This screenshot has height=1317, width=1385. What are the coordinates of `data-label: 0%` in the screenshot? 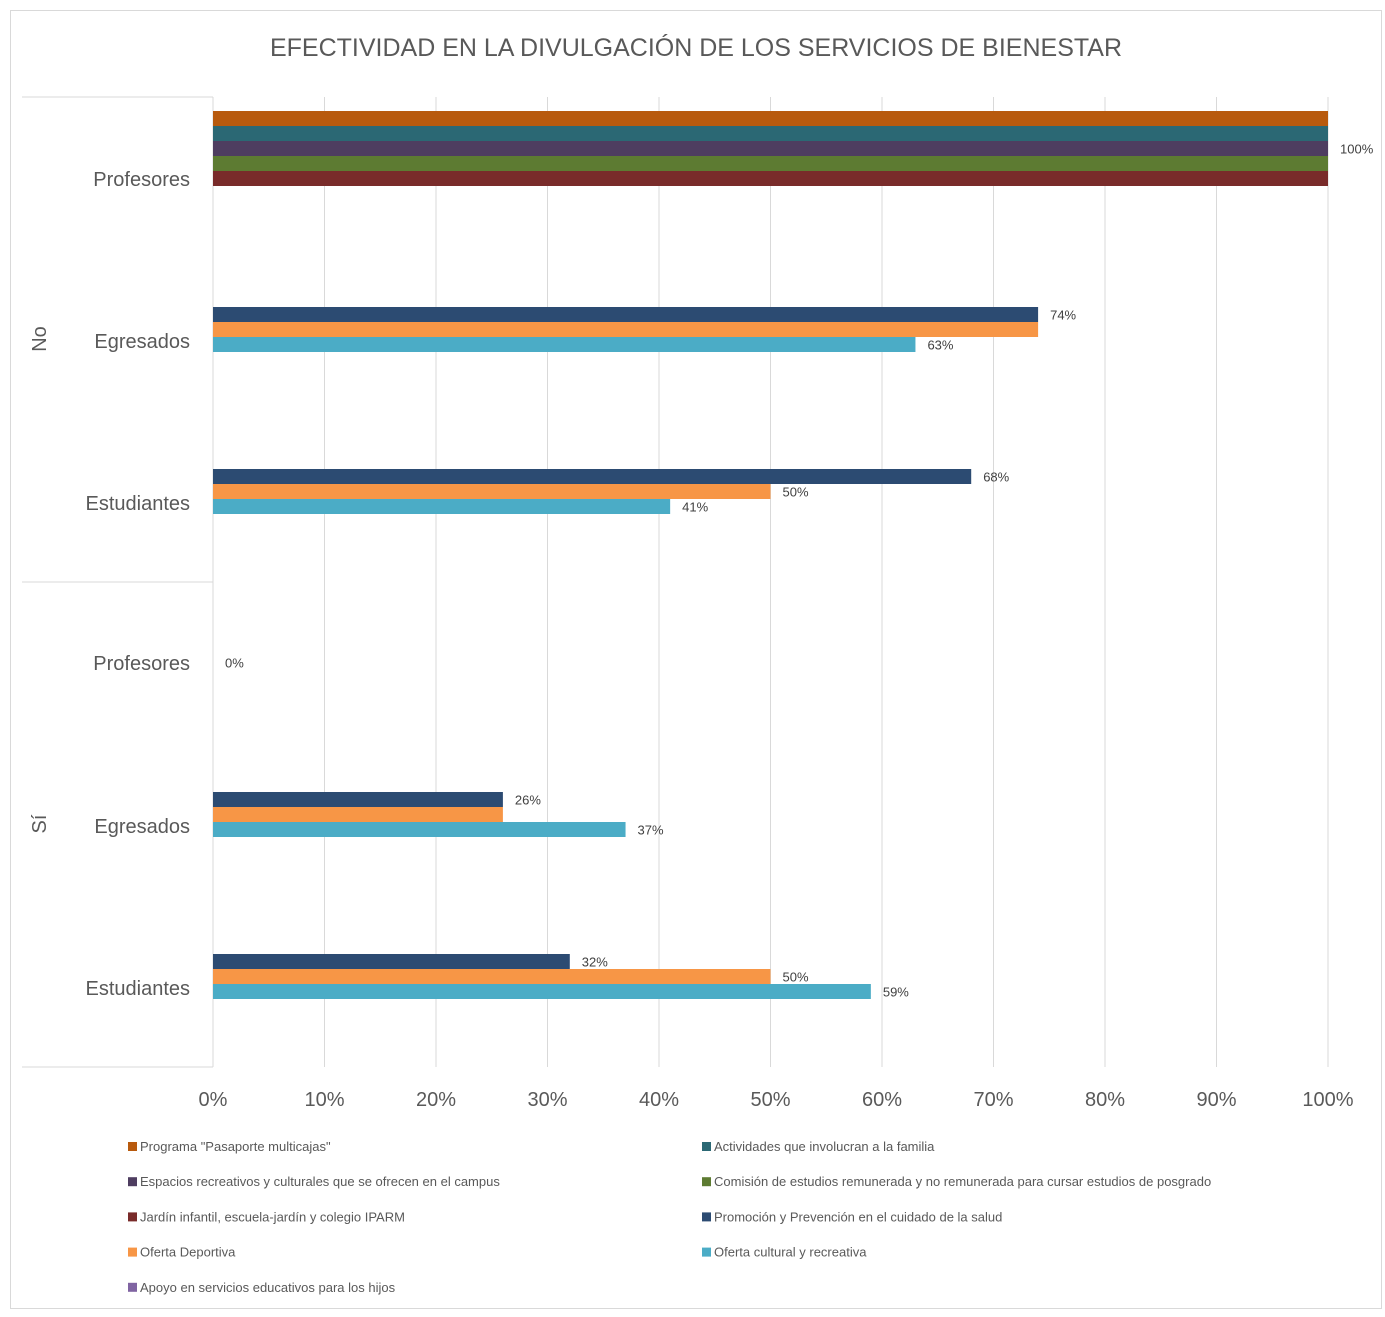 It's located at (234, 663).